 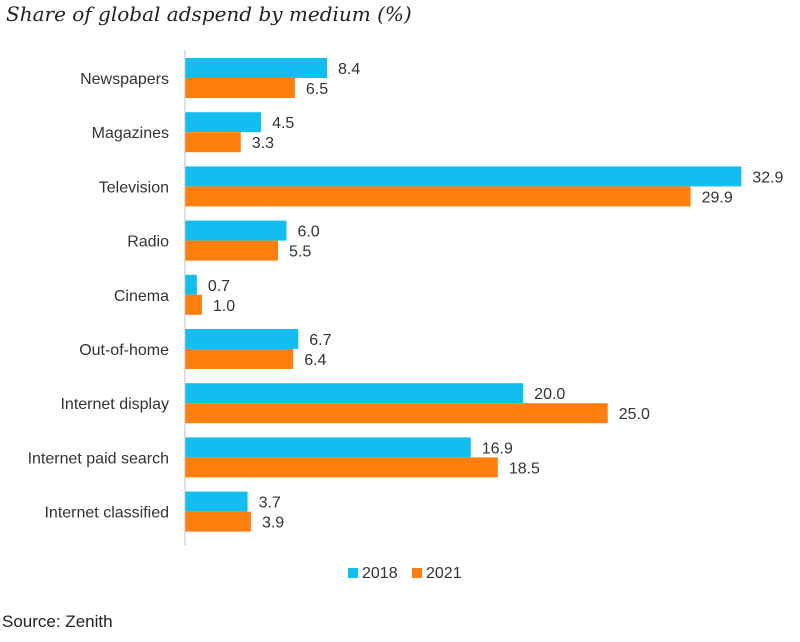 I want to click on category-label: Newspapers, so click(x=124, y=79).